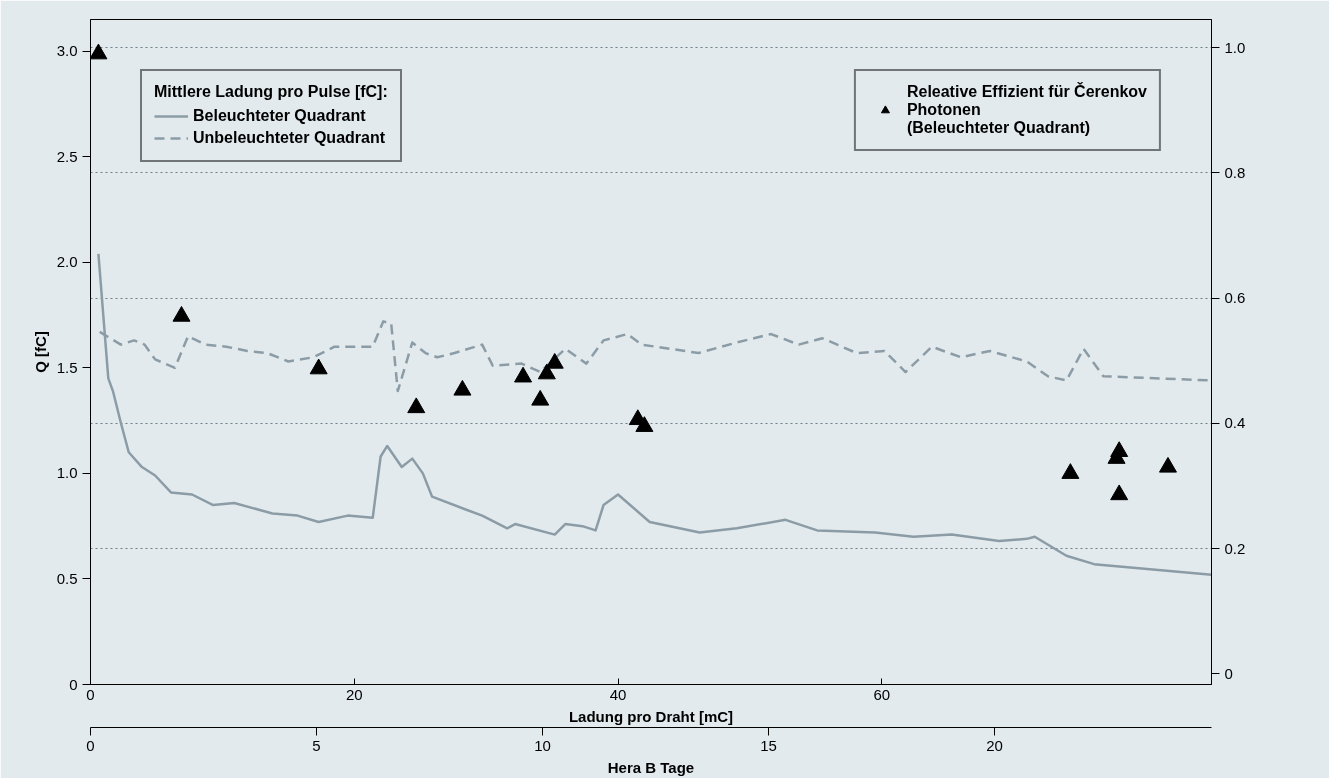 The image size is (1329, 778). What do you see at coordinates (67, 262) in the screenshot?
I see `y-tick-label: 2.0` at bounding box center [67, 262].